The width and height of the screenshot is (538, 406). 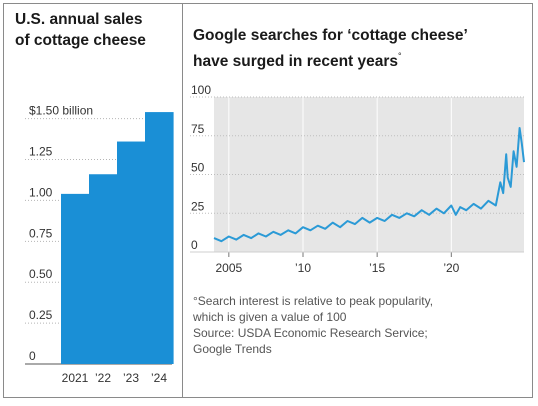 I want to click on panel-divider, so click(x=182, y=200).